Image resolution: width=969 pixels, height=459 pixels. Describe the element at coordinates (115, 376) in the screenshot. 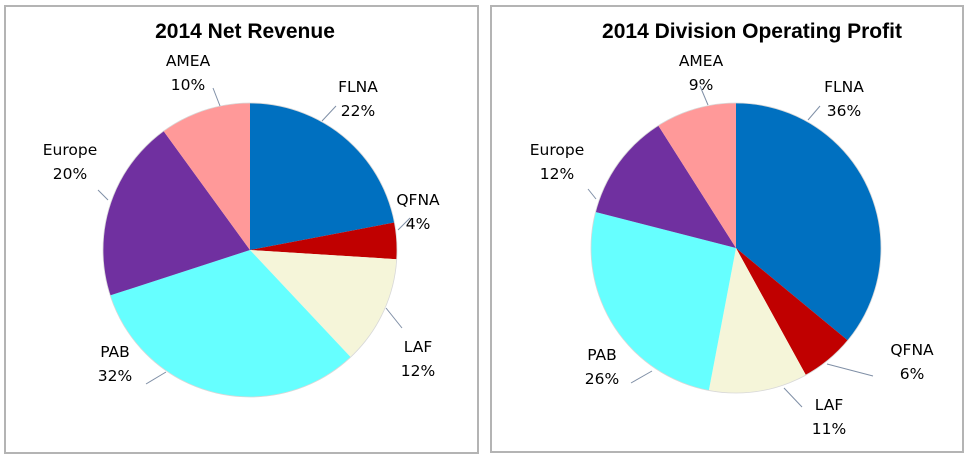

I see `data-label-pct-pab: 32%` at that location.